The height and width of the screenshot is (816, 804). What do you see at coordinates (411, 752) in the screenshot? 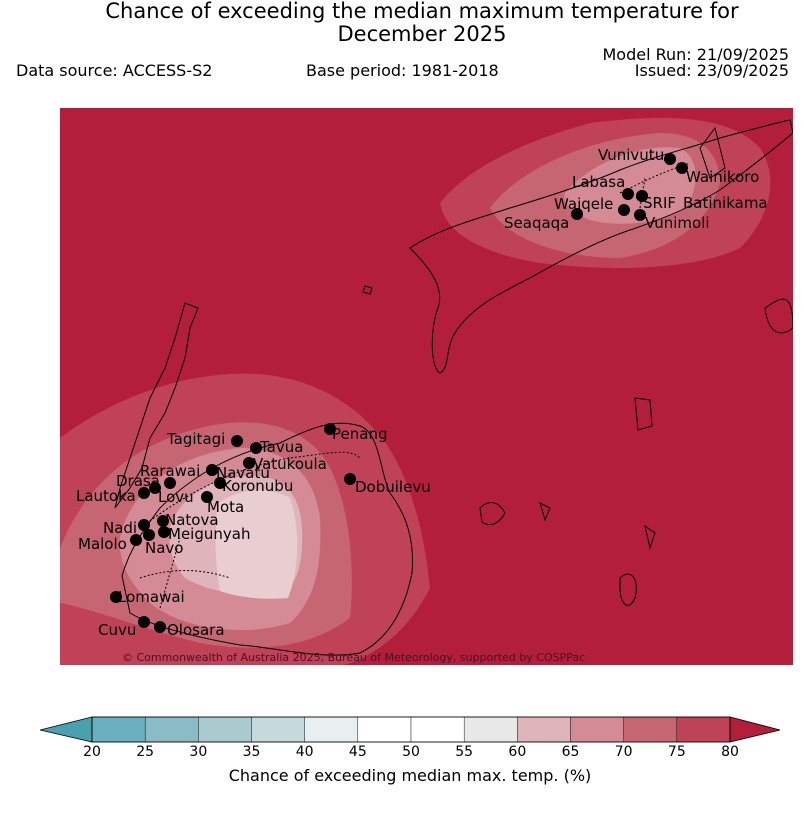
I see `colorbar-tick-label: 50` at bounding box center [411, 752].